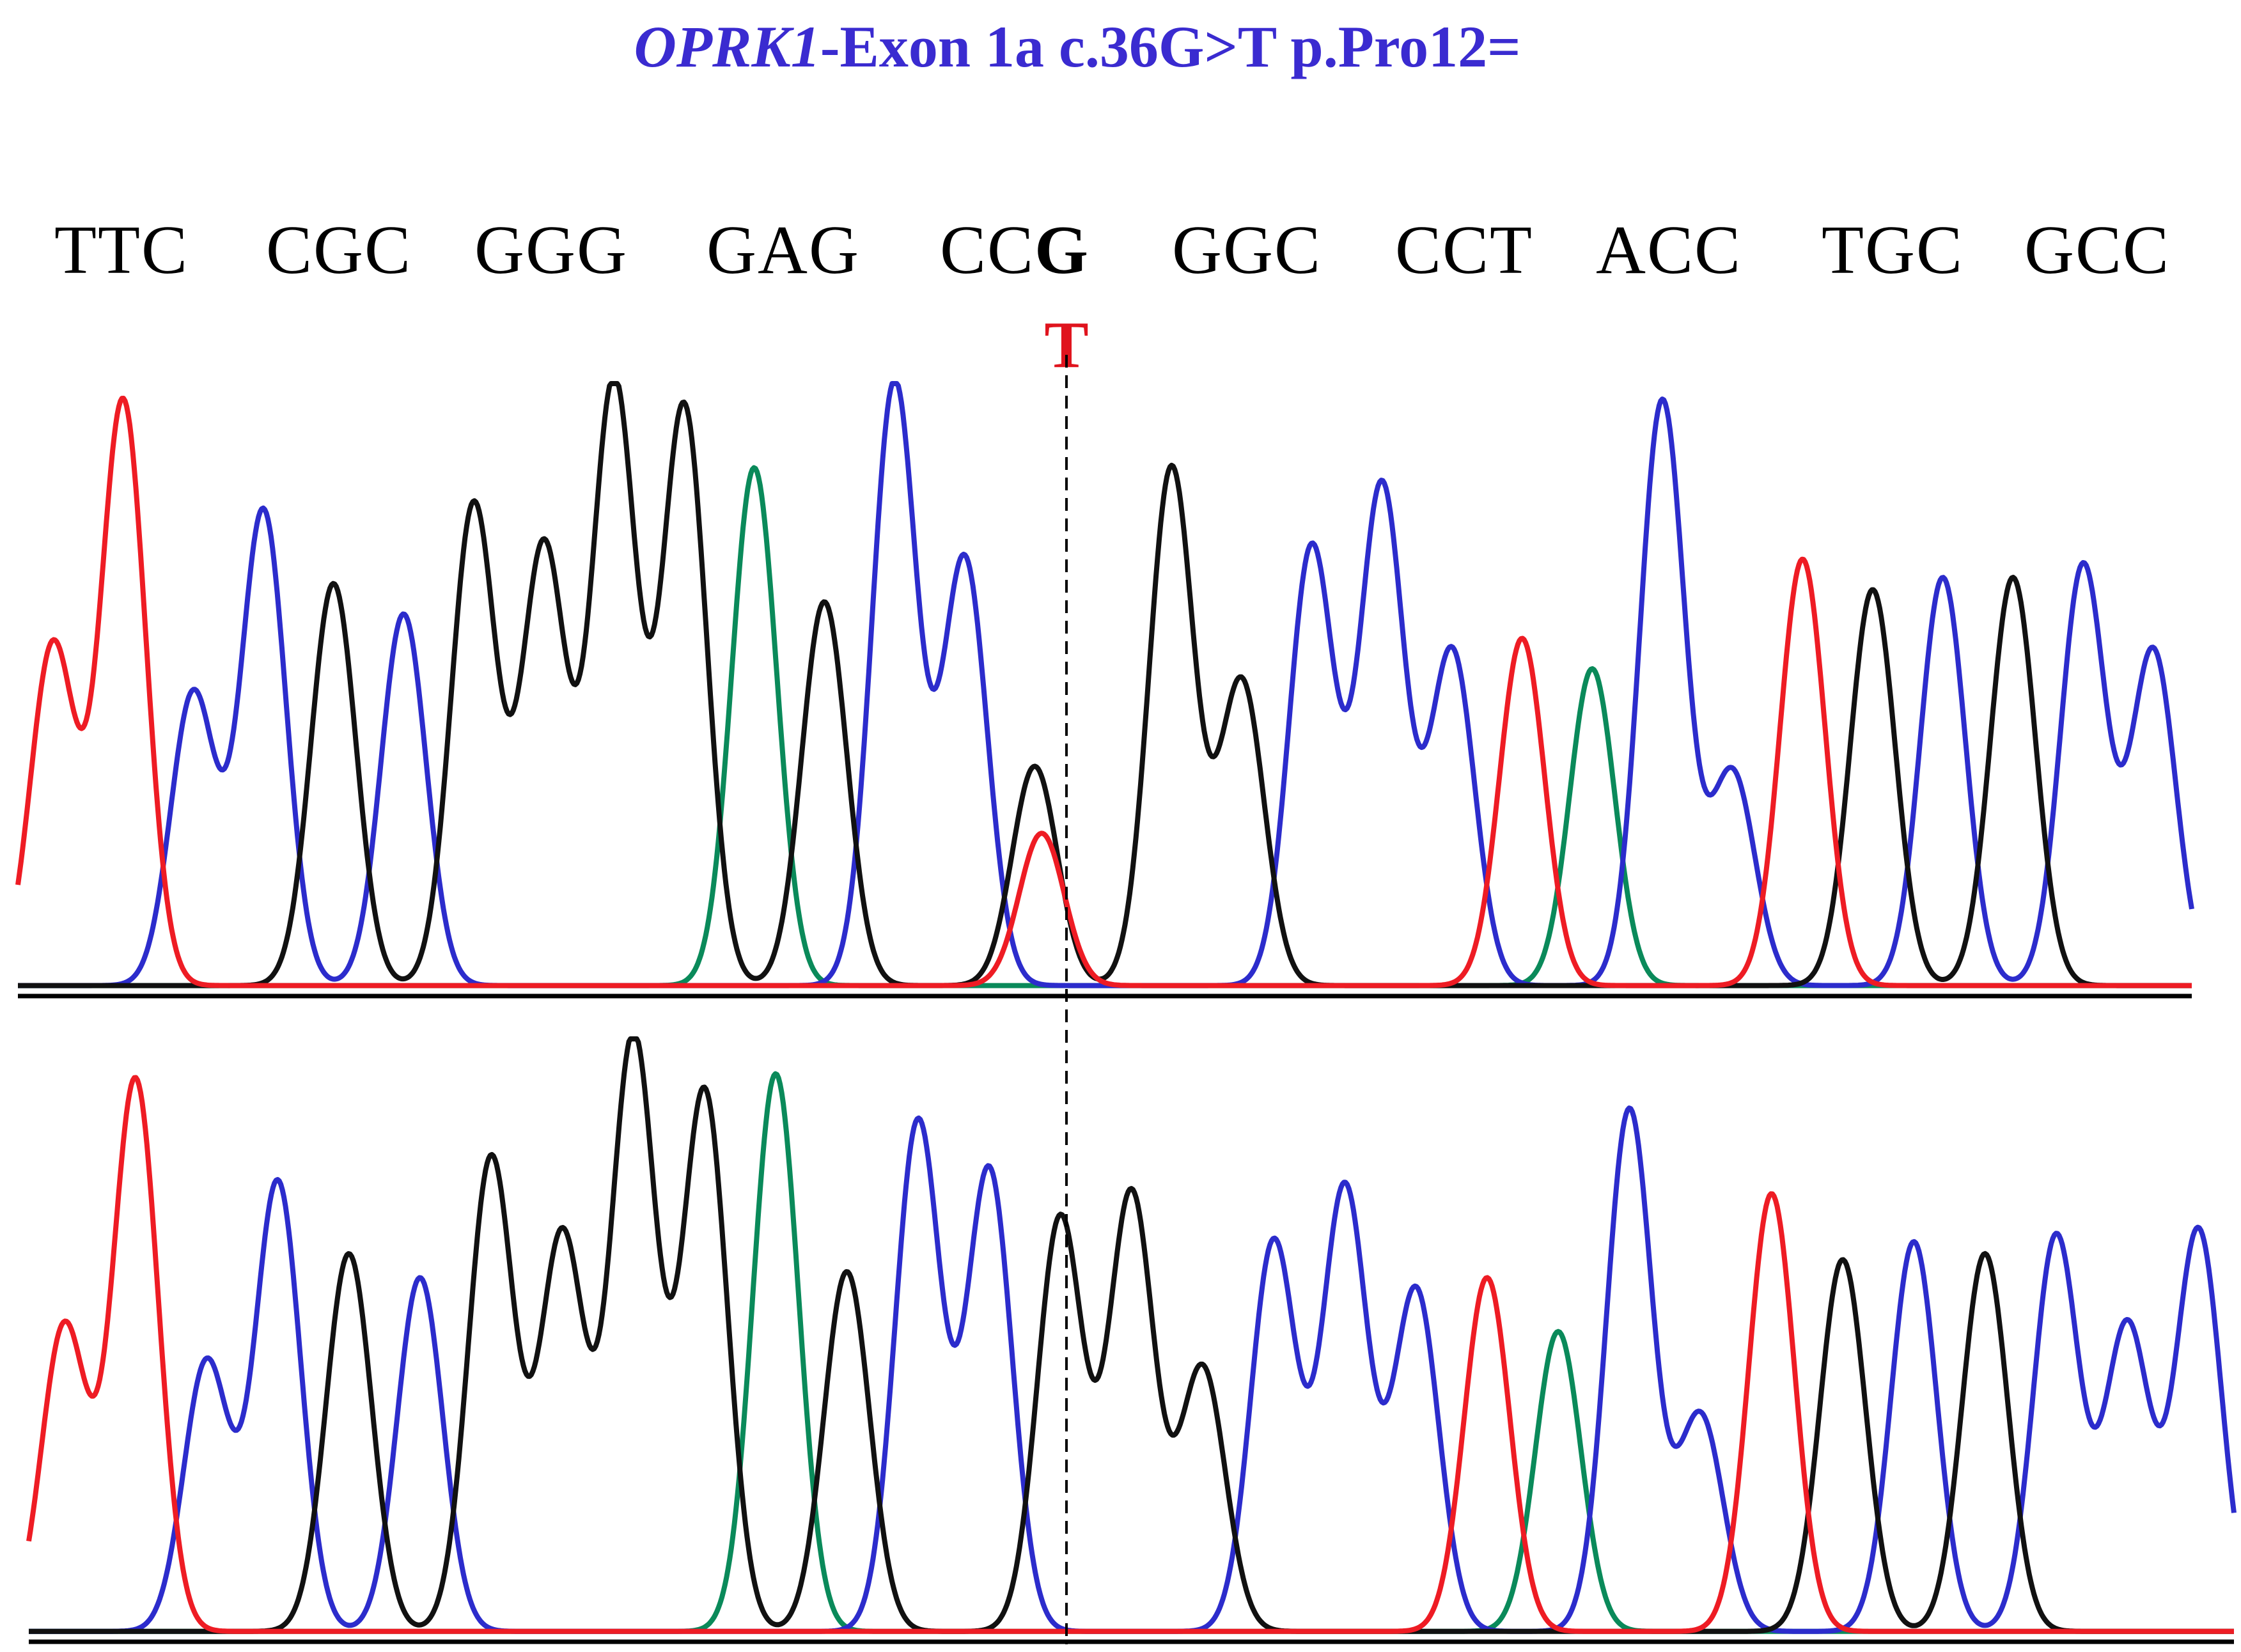 The image size is (2241, 1652). Describe the element at coordinates (784, 250) in the screenshot. I see `codon-label: GAG` at that location.